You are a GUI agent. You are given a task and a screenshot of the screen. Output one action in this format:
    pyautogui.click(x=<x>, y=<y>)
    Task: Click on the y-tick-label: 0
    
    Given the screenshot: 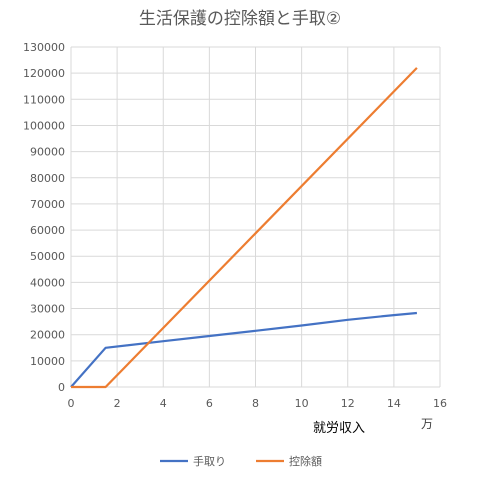 What is the action you would take?
    pyautogui.click(x=61, y=387)
    